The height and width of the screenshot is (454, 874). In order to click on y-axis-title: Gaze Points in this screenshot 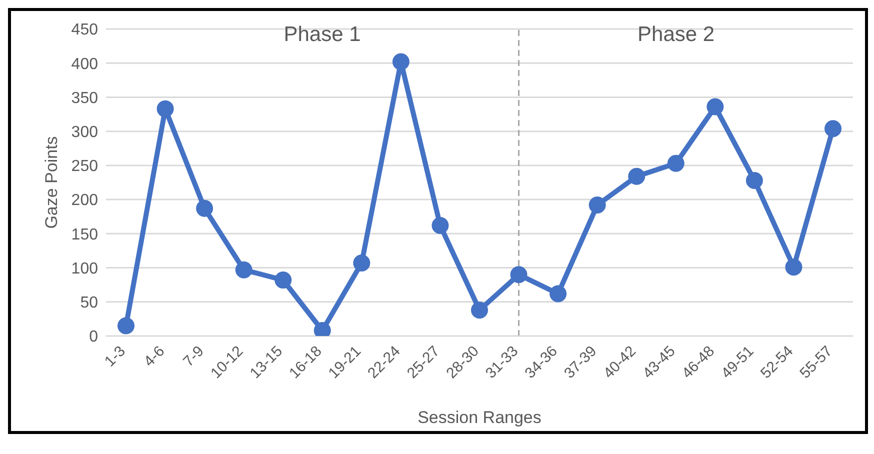, I will do `click(52, 182)`.